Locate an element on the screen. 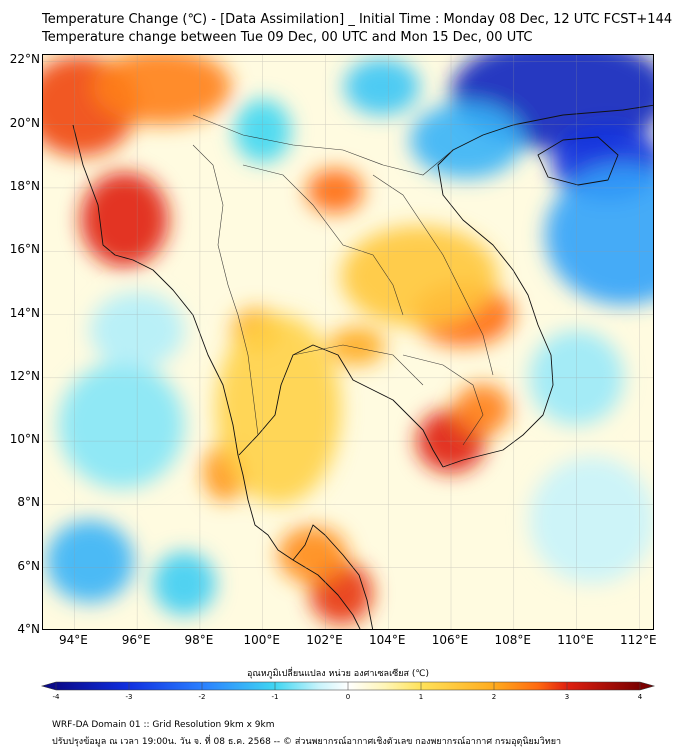 The width and height of the screenshot is (676, 756). latitude-tick-label: 18°N is located at coordinates (24, 185).